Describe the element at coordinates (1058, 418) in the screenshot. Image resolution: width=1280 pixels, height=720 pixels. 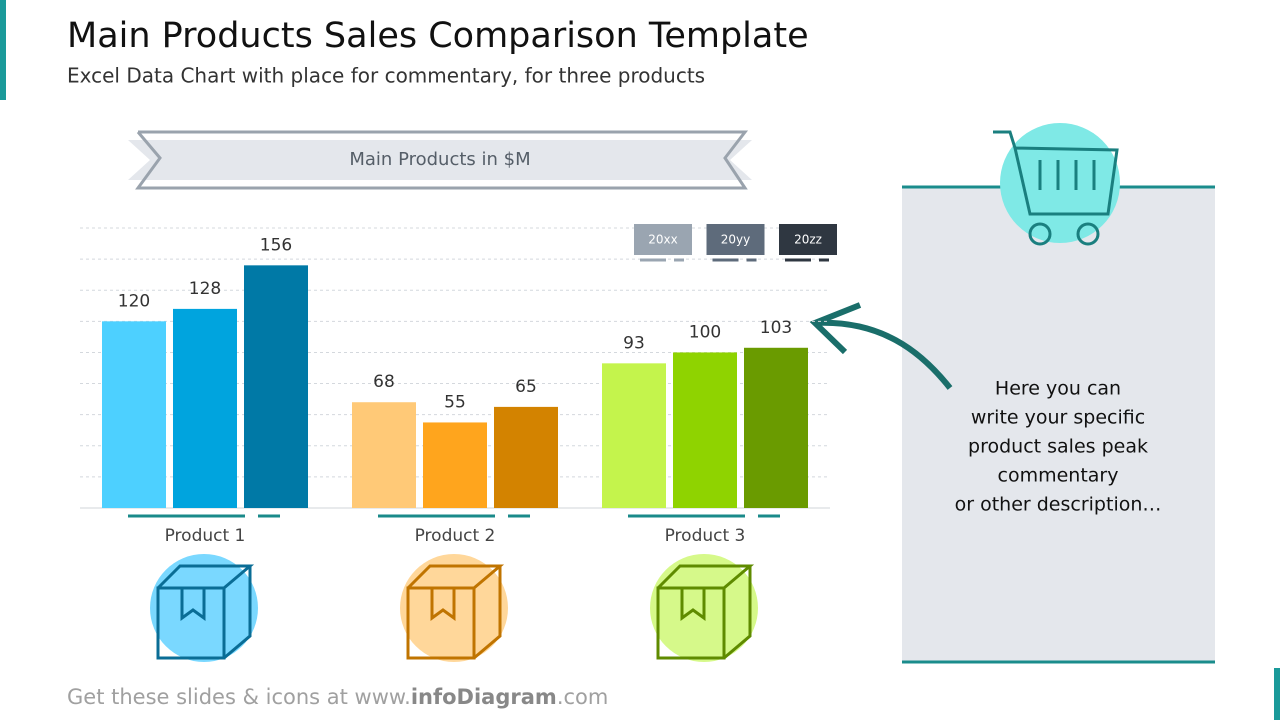
I see `commentary-line: write your specific` at that location.